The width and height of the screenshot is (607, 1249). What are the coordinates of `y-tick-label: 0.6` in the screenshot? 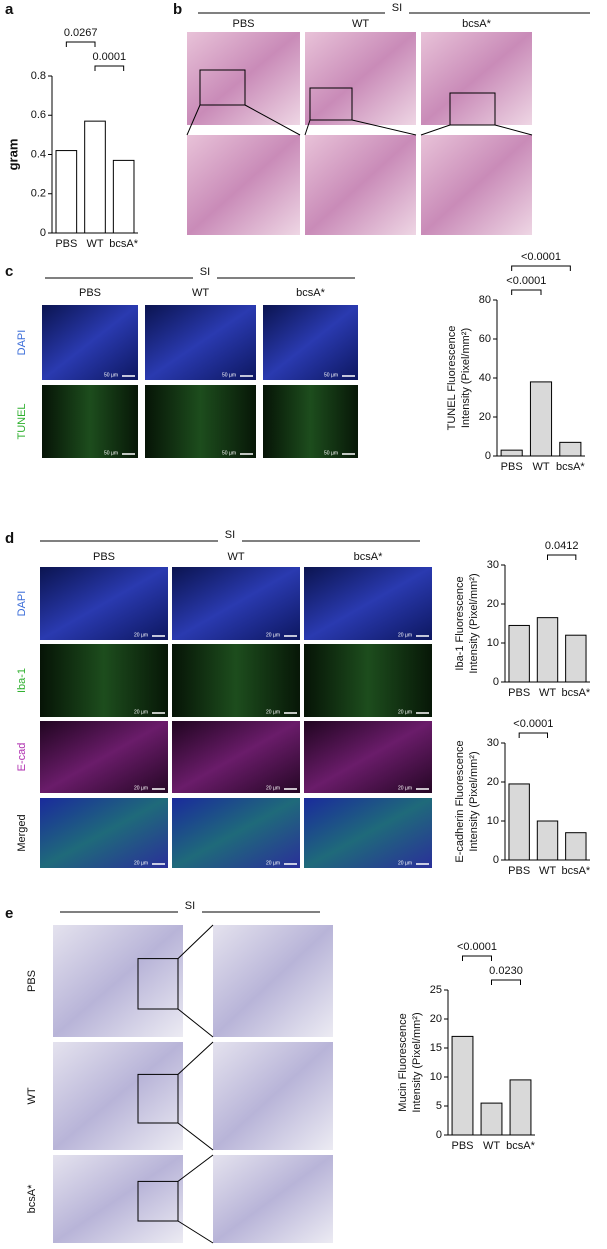 It's located at (38, 115).